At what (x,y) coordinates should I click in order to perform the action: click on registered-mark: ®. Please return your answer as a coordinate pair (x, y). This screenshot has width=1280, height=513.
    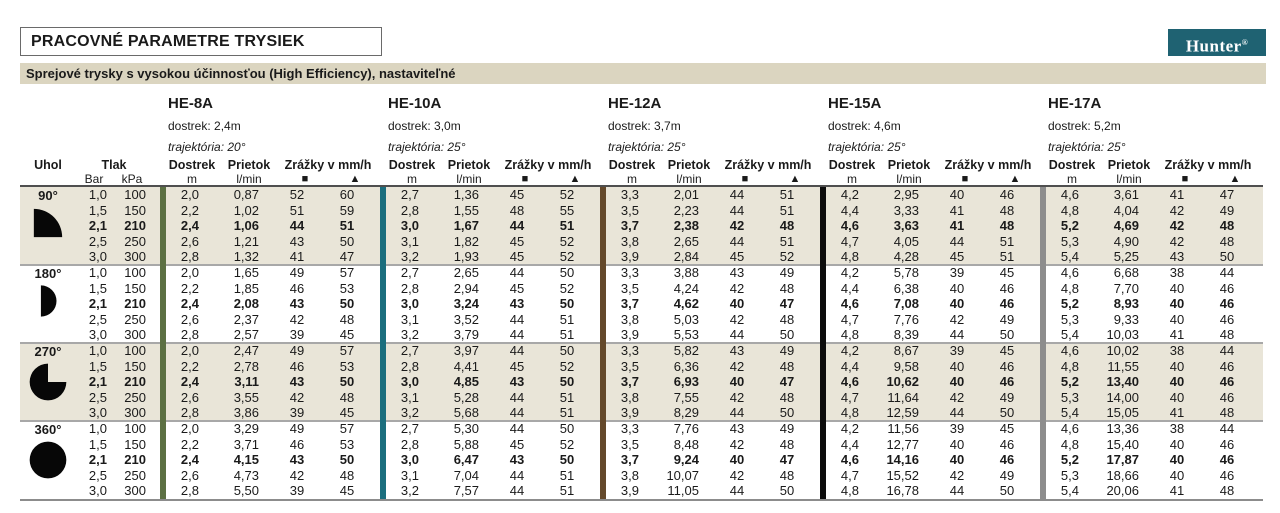
    Looking at the image, I should click on (1245, 42).